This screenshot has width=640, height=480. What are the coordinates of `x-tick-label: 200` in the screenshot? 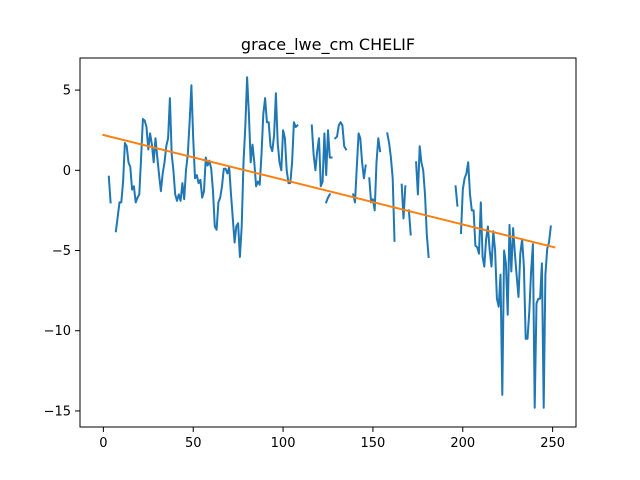 It's located at (462, 443).